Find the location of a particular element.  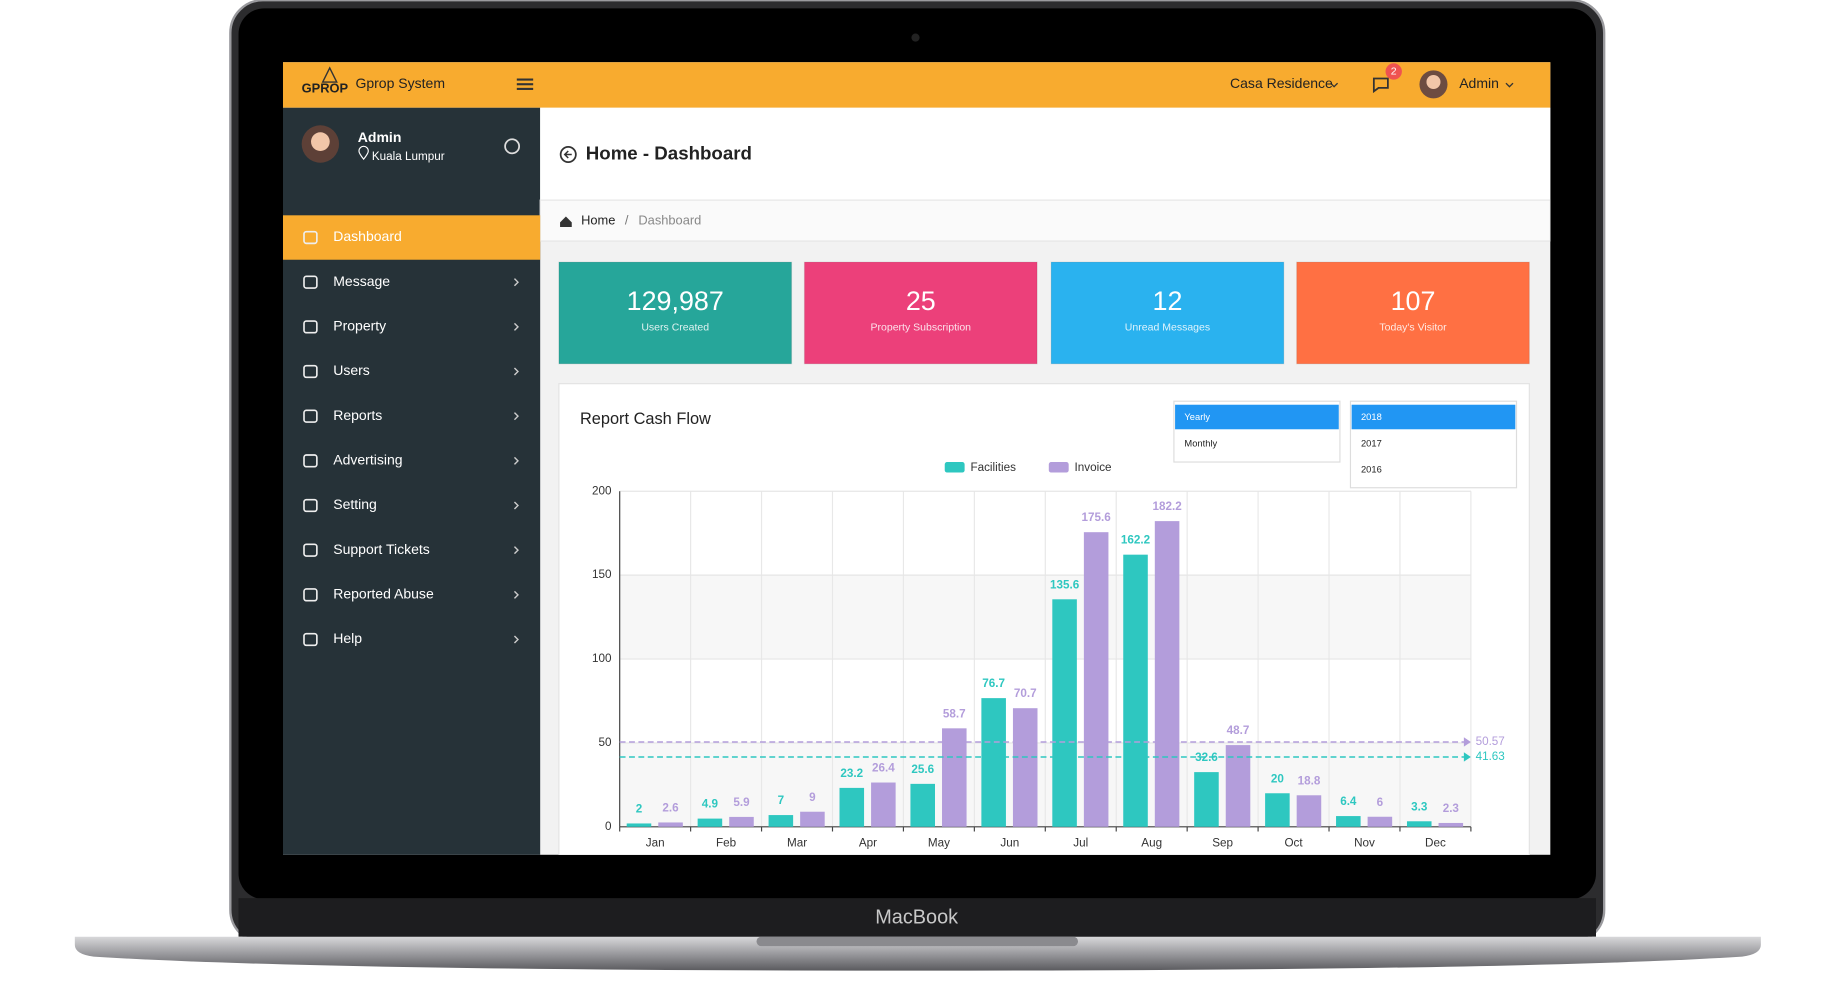

stat-label: Property Subscription is located at coordinates (921, 327).